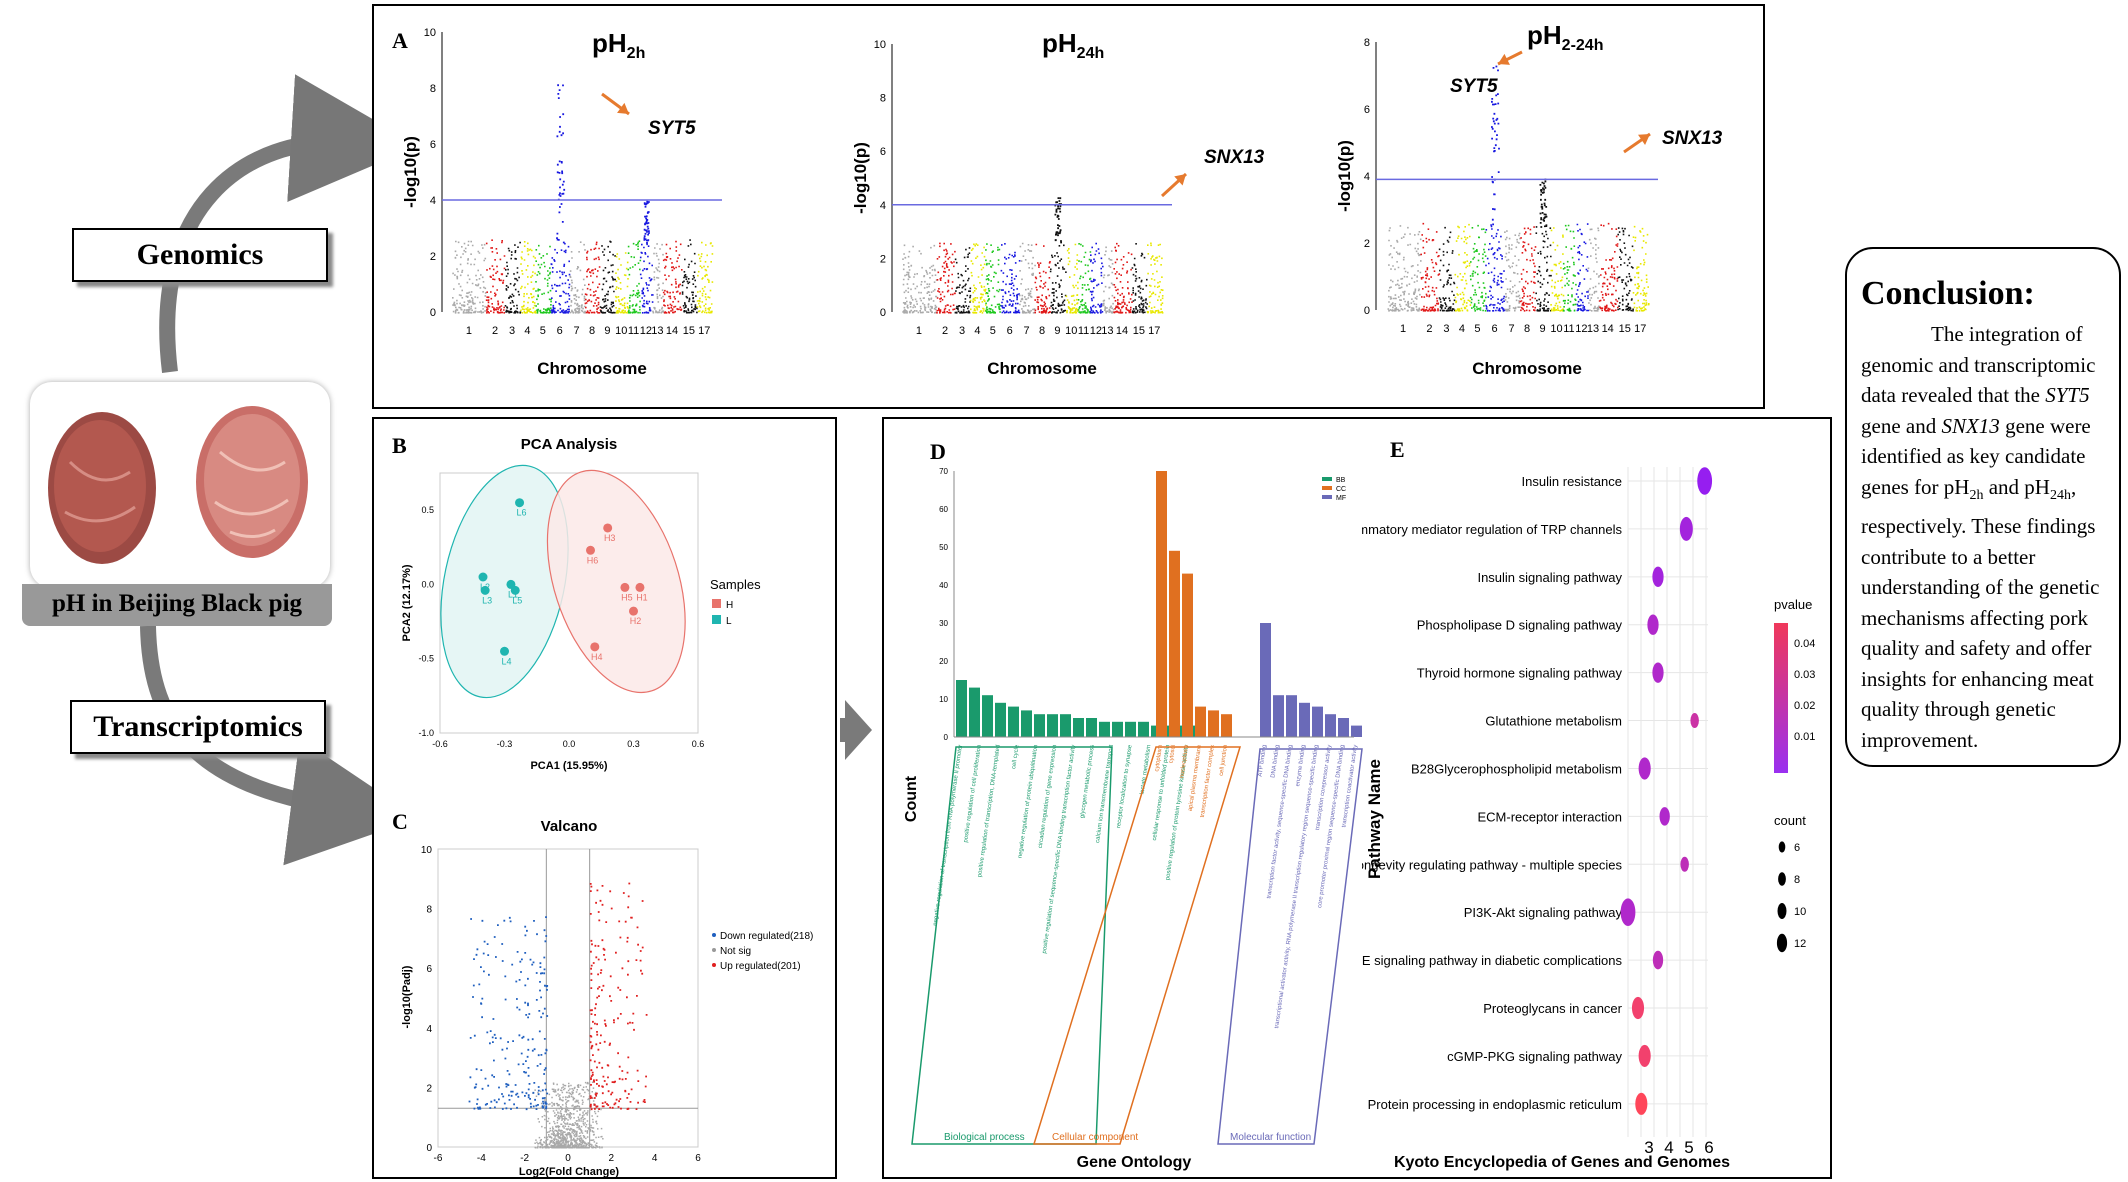  Describe the element at coordinates (590, 550) in the screenshot. I see `pca-point-H6` at that location.